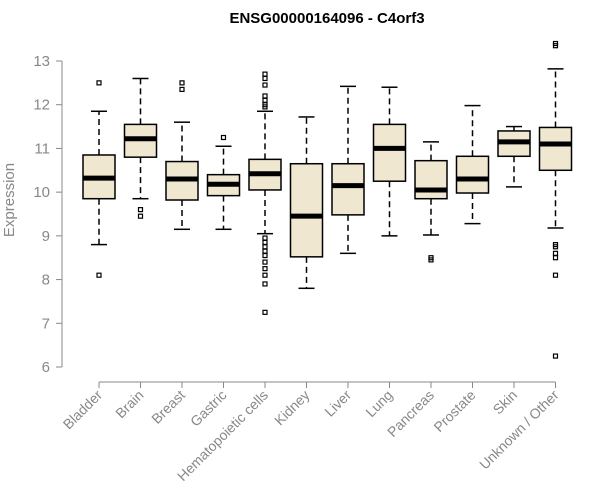 This screenshot has width=600, height=500. I want to click on y-tick-label: 8, so click(46, 280).